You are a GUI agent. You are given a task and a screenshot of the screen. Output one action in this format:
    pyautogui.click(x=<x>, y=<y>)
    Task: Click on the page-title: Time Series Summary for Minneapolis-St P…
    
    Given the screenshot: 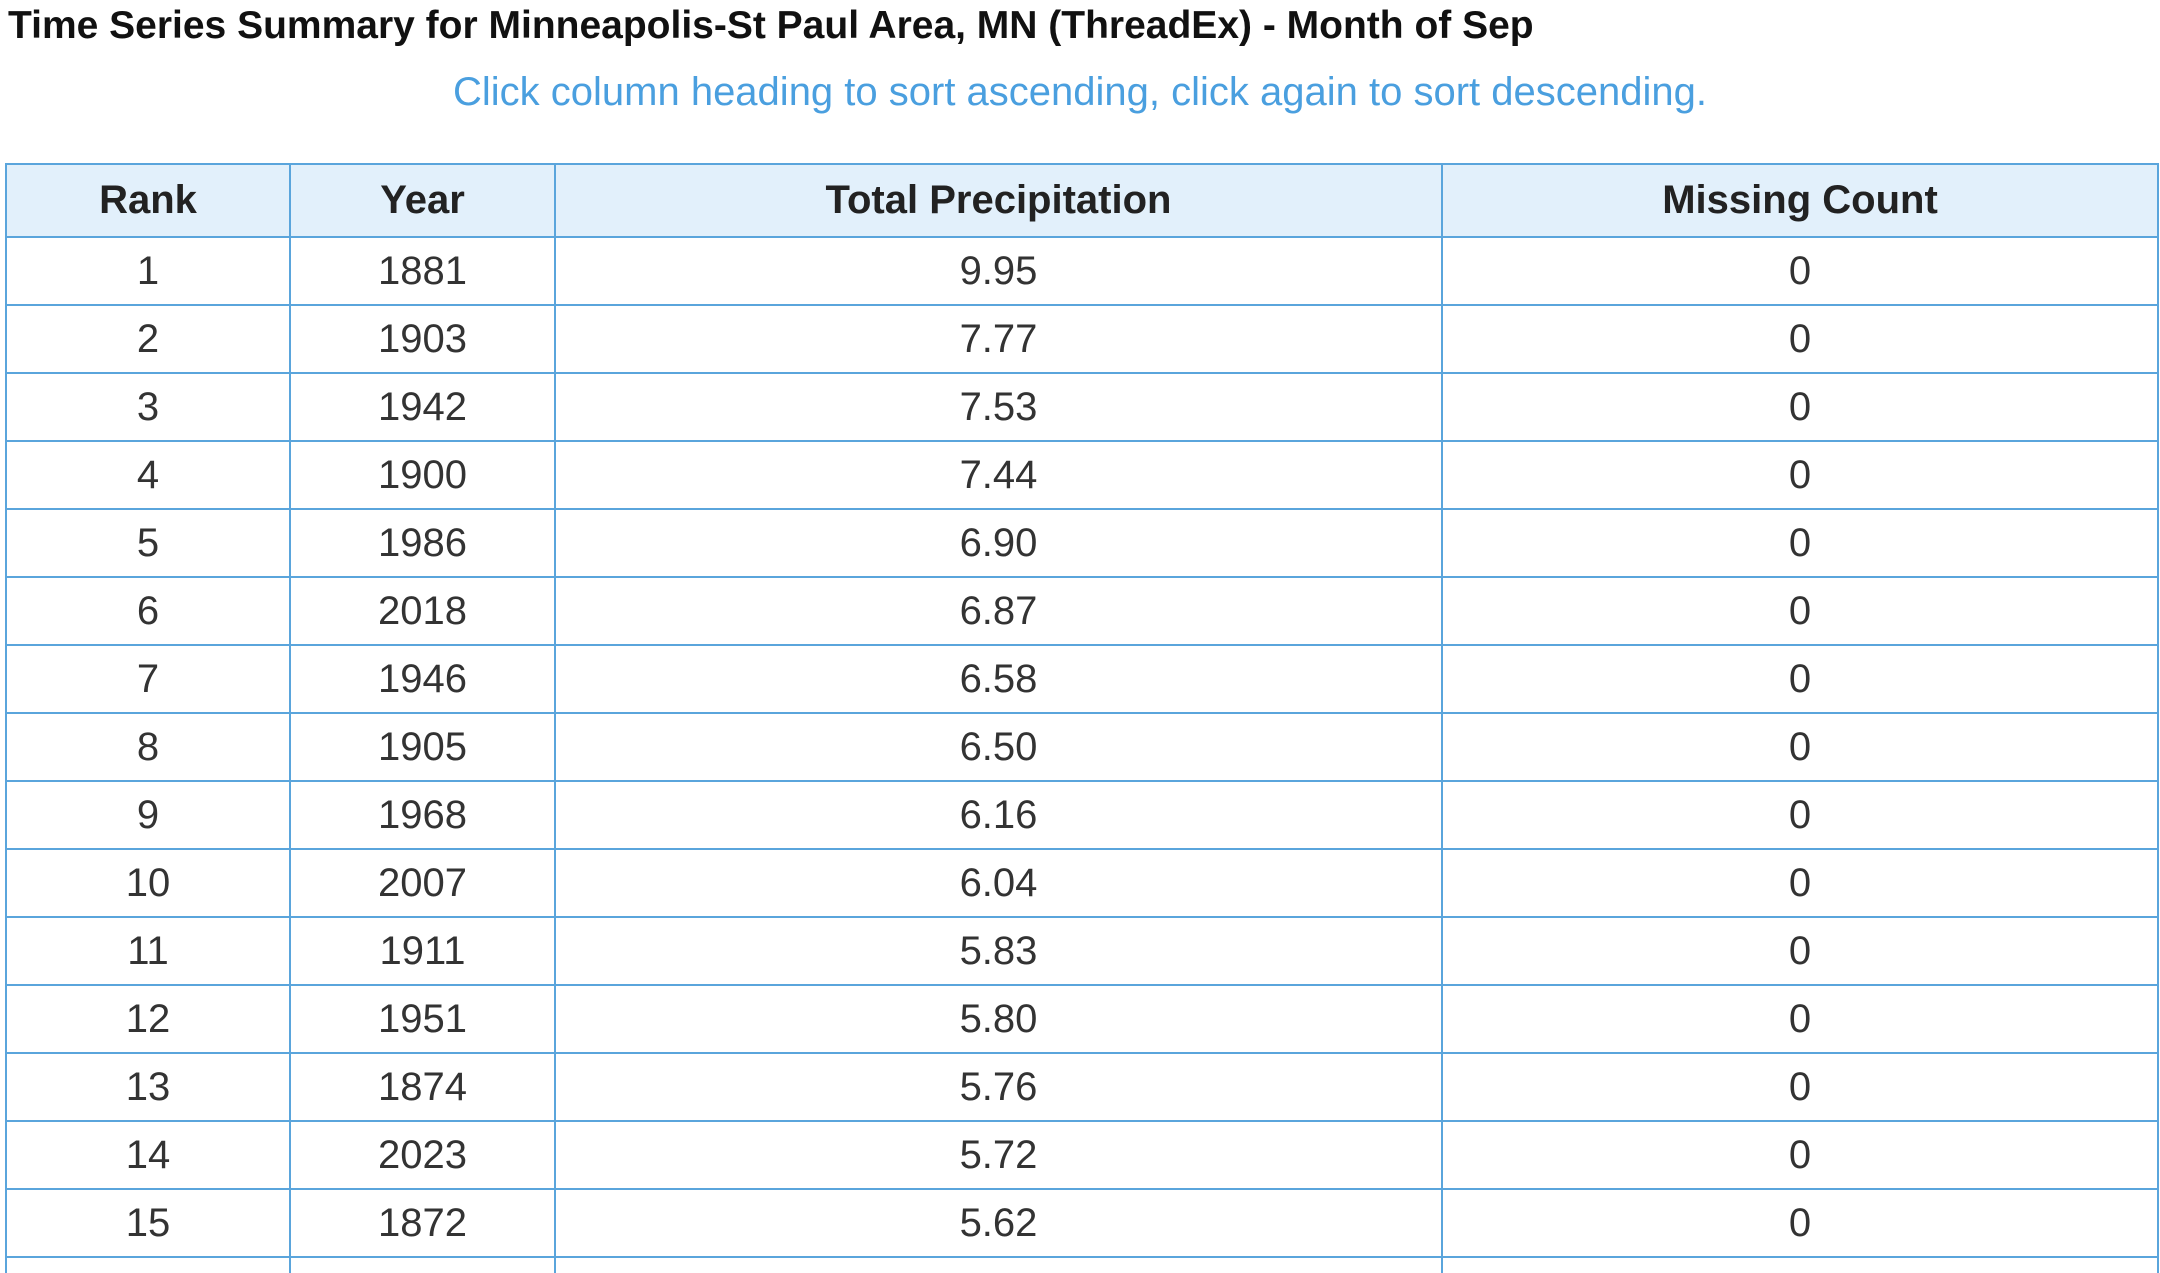 What is the action you would take?
    pyautogui.click(x=771, y=25)
    